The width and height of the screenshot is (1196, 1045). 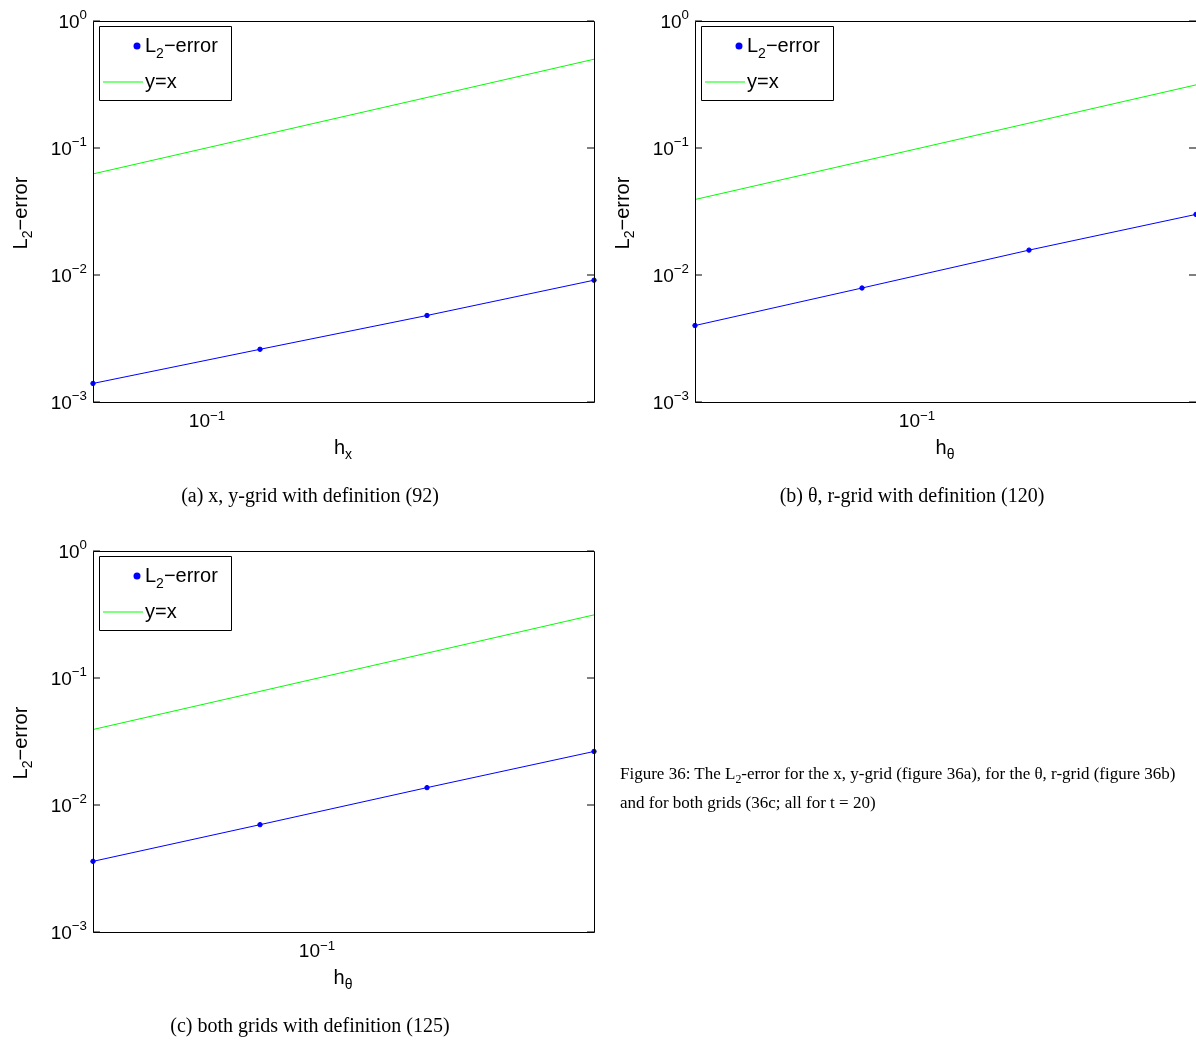 I want to click on text: (b) θ, r-grid with definition (120), so click(x=912, y=495).